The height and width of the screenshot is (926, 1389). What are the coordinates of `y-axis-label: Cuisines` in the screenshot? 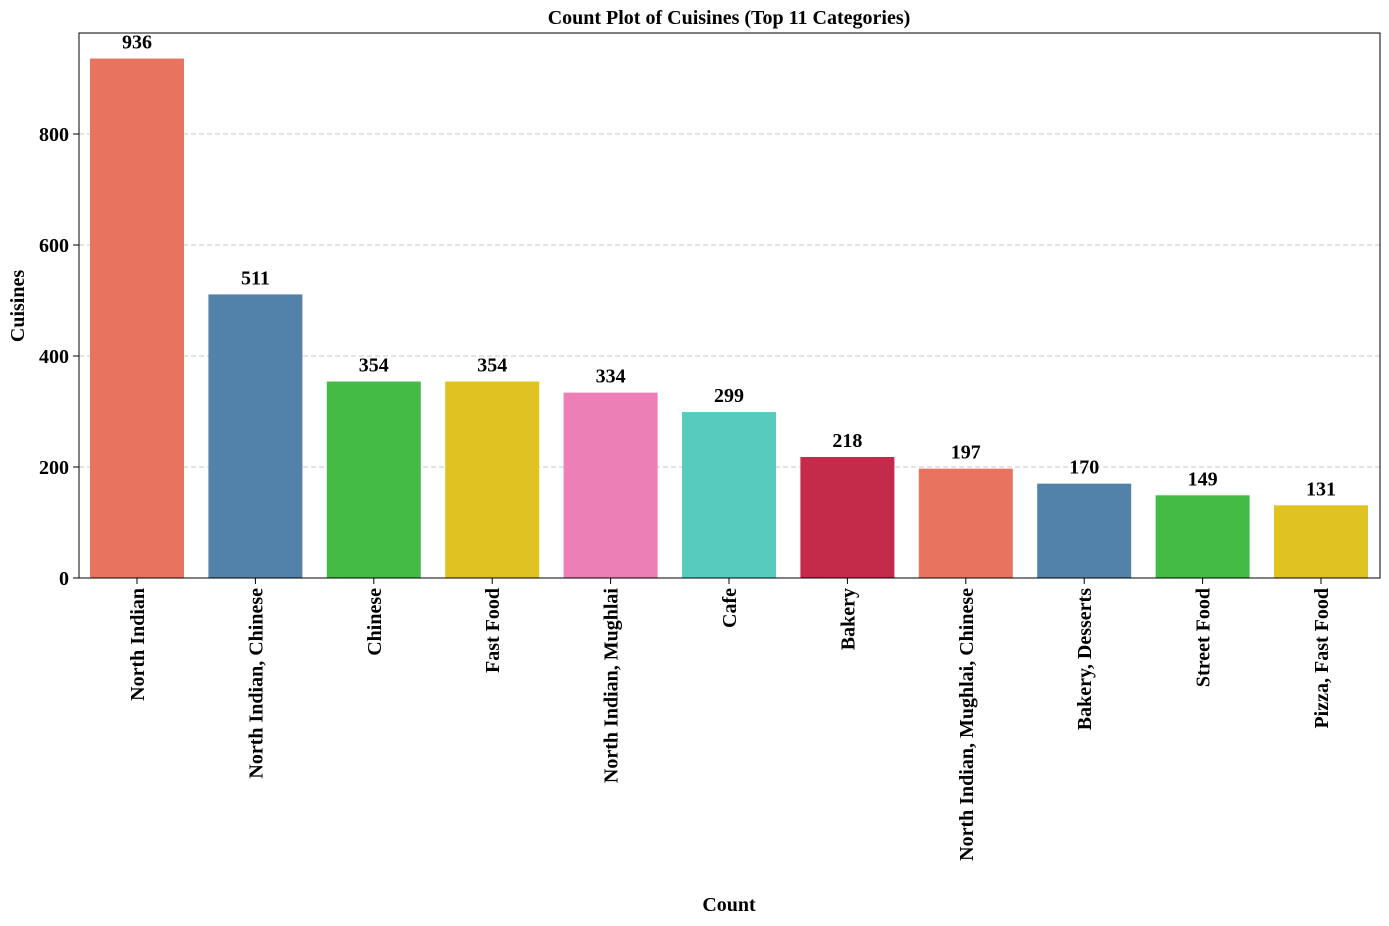 It's located at (18, 306).